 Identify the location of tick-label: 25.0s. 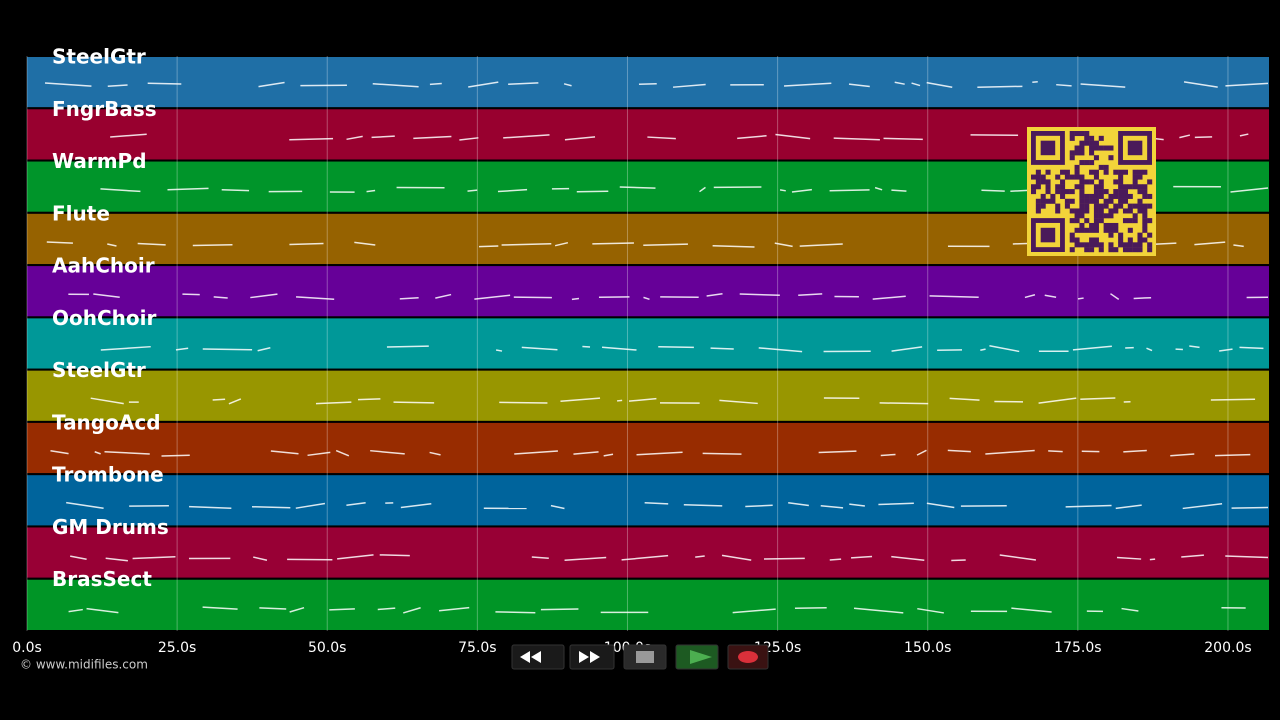
(177, 648).